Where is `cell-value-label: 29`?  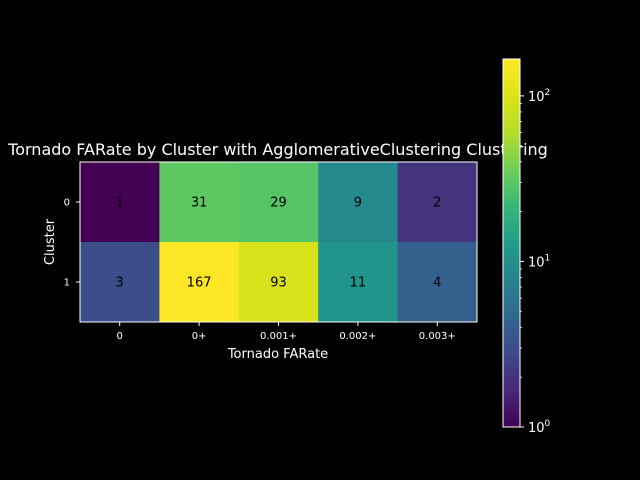 cell-value-label: 29 is located at coordinates (278, 203).